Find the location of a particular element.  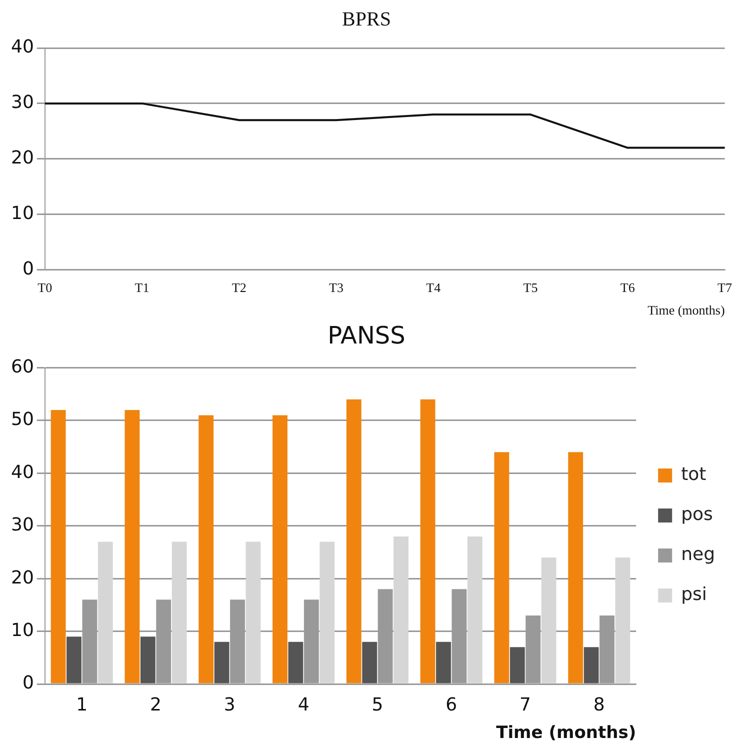

legend-label: psi is located at coordinates (694, 595).